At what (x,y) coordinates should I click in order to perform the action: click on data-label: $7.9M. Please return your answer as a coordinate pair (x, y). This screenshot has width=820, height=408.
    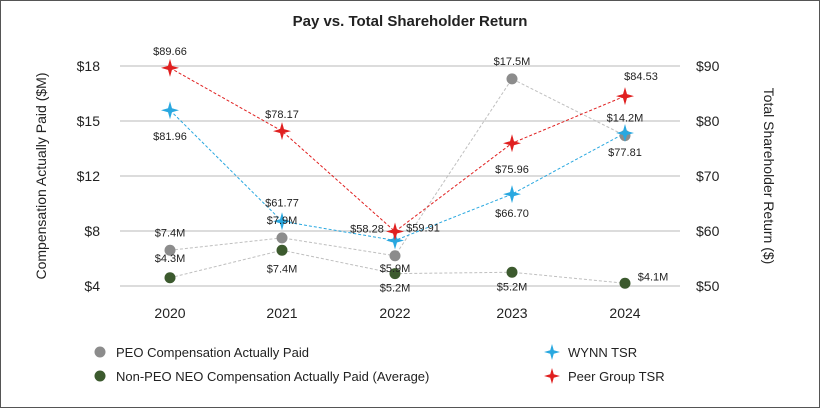
    Looking at the image, I should click on (282, 221).